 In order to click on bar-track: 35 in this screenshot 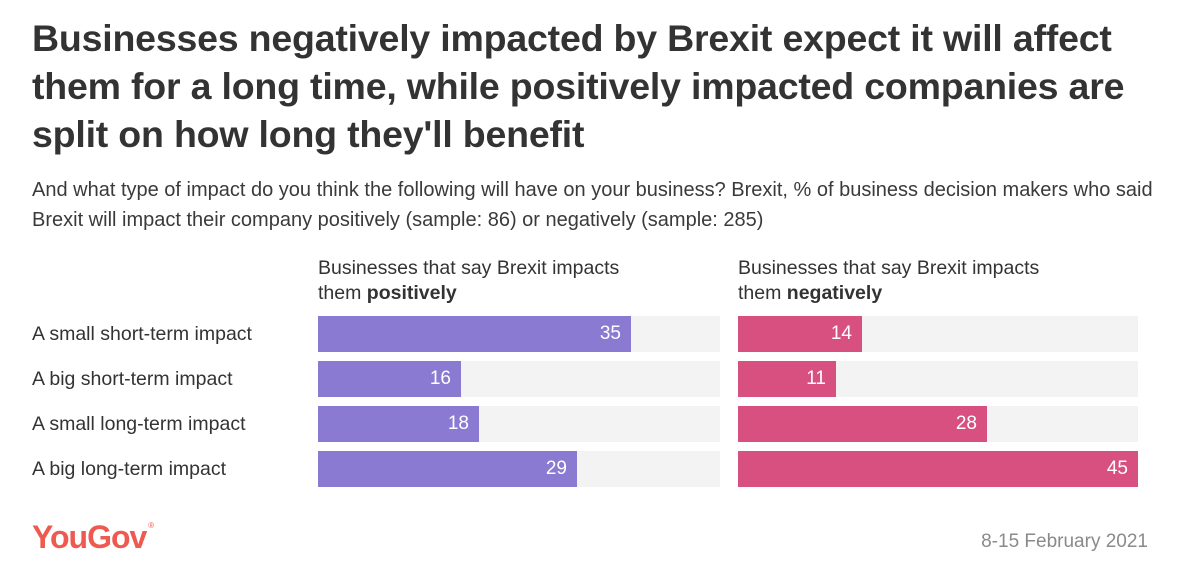, I will do `click(519, 334)`.